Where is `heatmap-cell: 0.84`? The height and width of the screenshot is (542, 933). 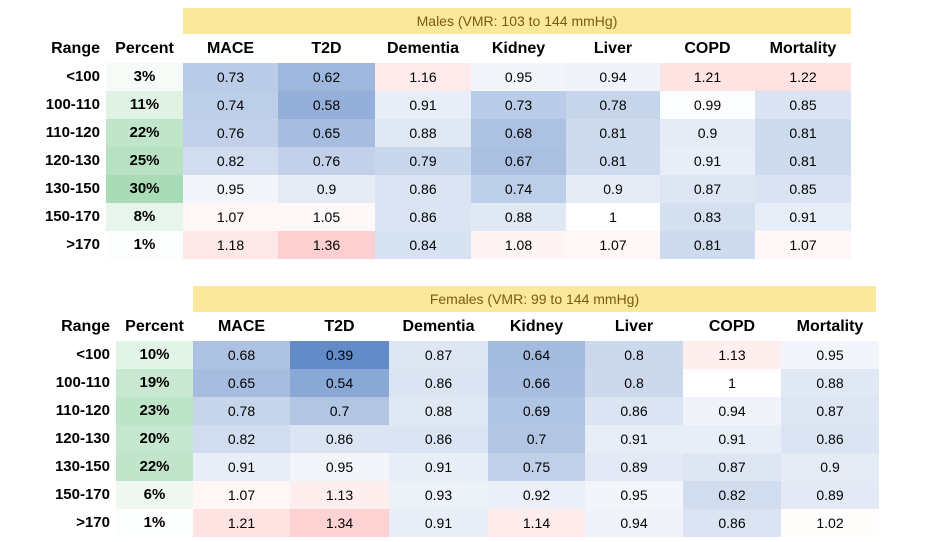
heatmap-cell: 0.84 is located at coordinates (423, 245).